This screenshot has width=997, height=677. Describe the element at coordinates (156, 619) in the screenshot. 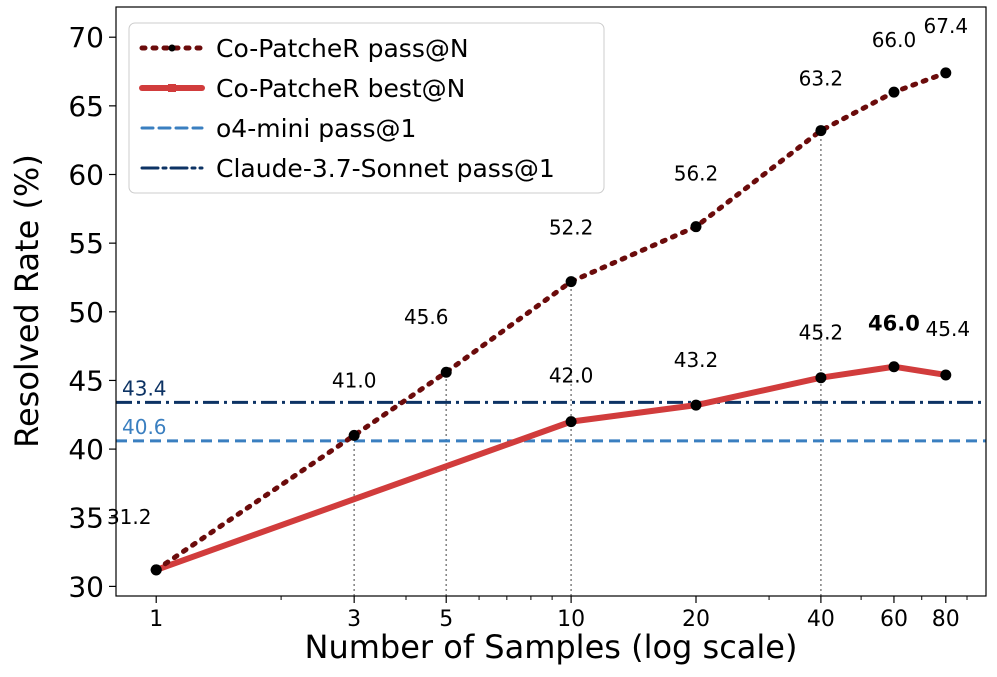

I see `x-tick-label: 1` at that location.